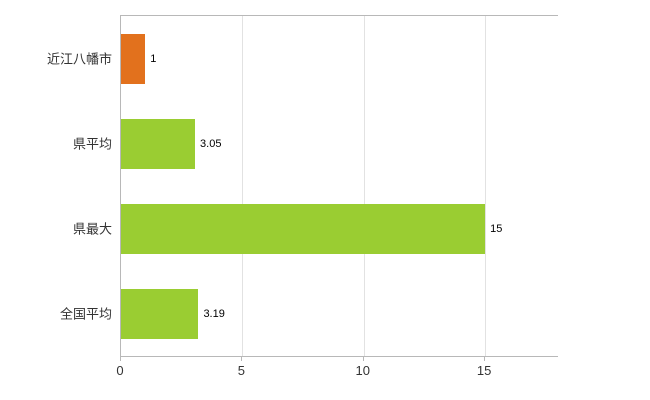 The width and height of the screenshot is (650, 400). What do you see at coordinates (120, 370) in the screenshot?
I see `x-axis-tick-label: 0` at bounding box center [120, 370].